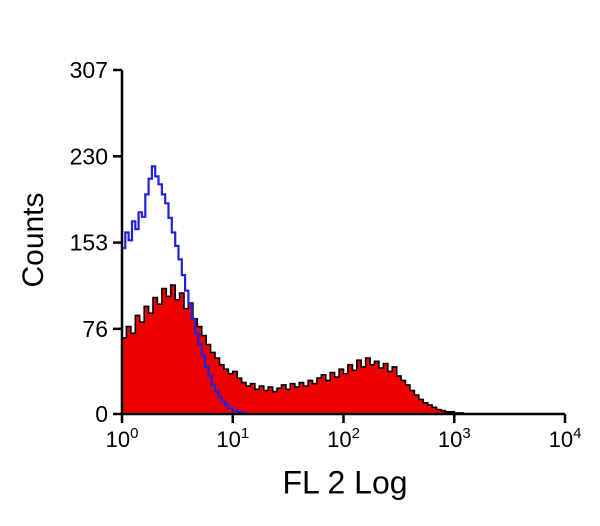 This screenshot has width=600, height=526. I want to click on x-tick-label: 10¹, so click(232, 438).